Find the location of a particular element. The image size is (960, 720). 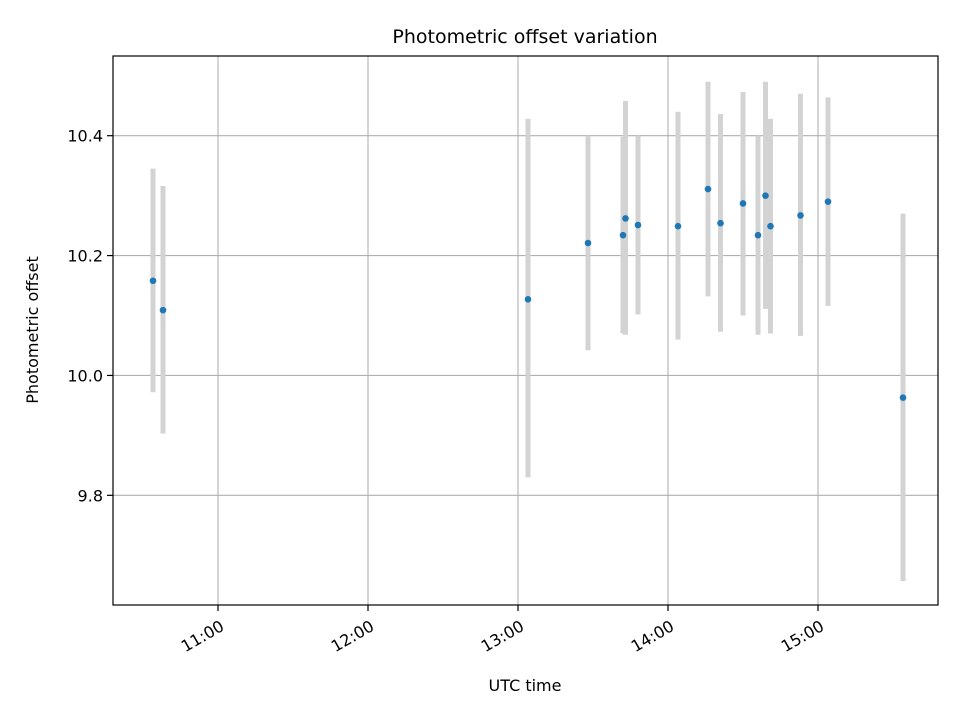

x-tick-label: 15:00 is located at coordinates (802, 636).